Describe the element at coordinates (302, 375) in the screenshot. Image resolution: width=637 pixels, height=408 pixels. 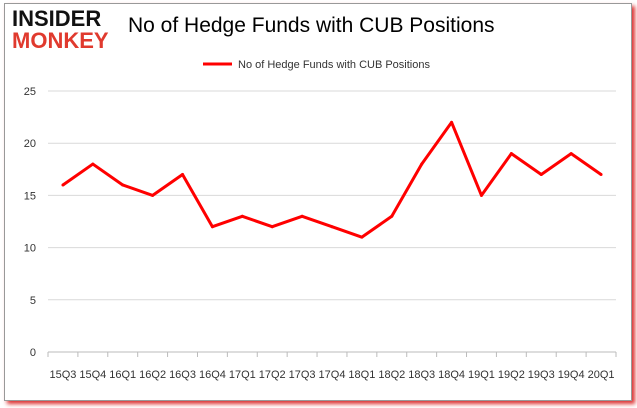
I see `x-tick-label: 17Q3` at that location.